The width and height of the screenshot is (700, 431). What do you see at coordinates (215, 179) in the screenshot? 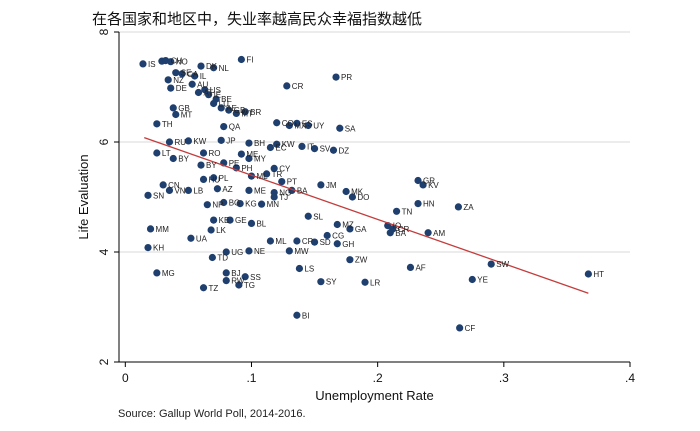
I see `point-label: HU` at bounding box center [215, 179].